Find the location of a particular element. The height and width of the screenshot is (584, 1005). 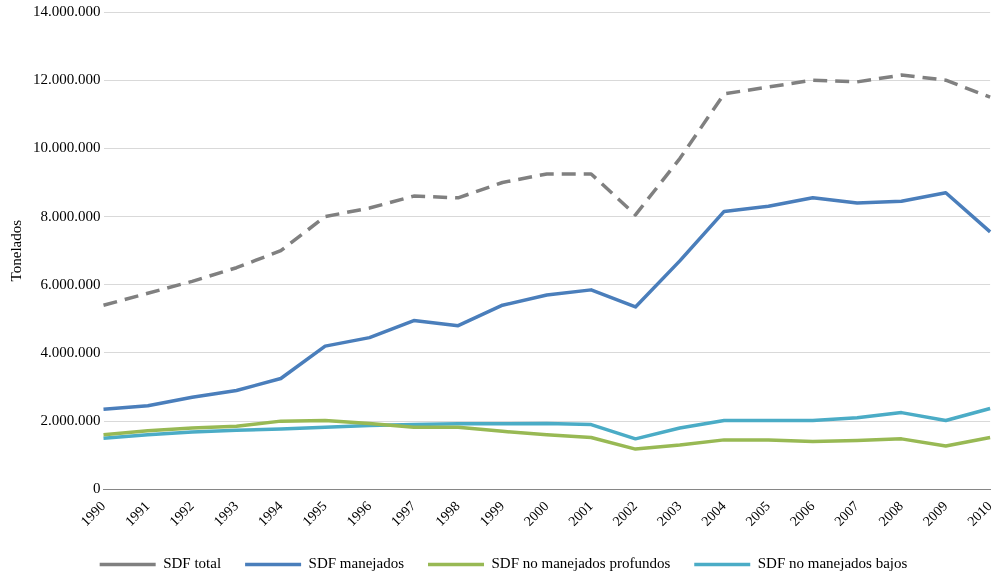

y-tick-label: 14.000.000 is located at coordinates (67, 10).